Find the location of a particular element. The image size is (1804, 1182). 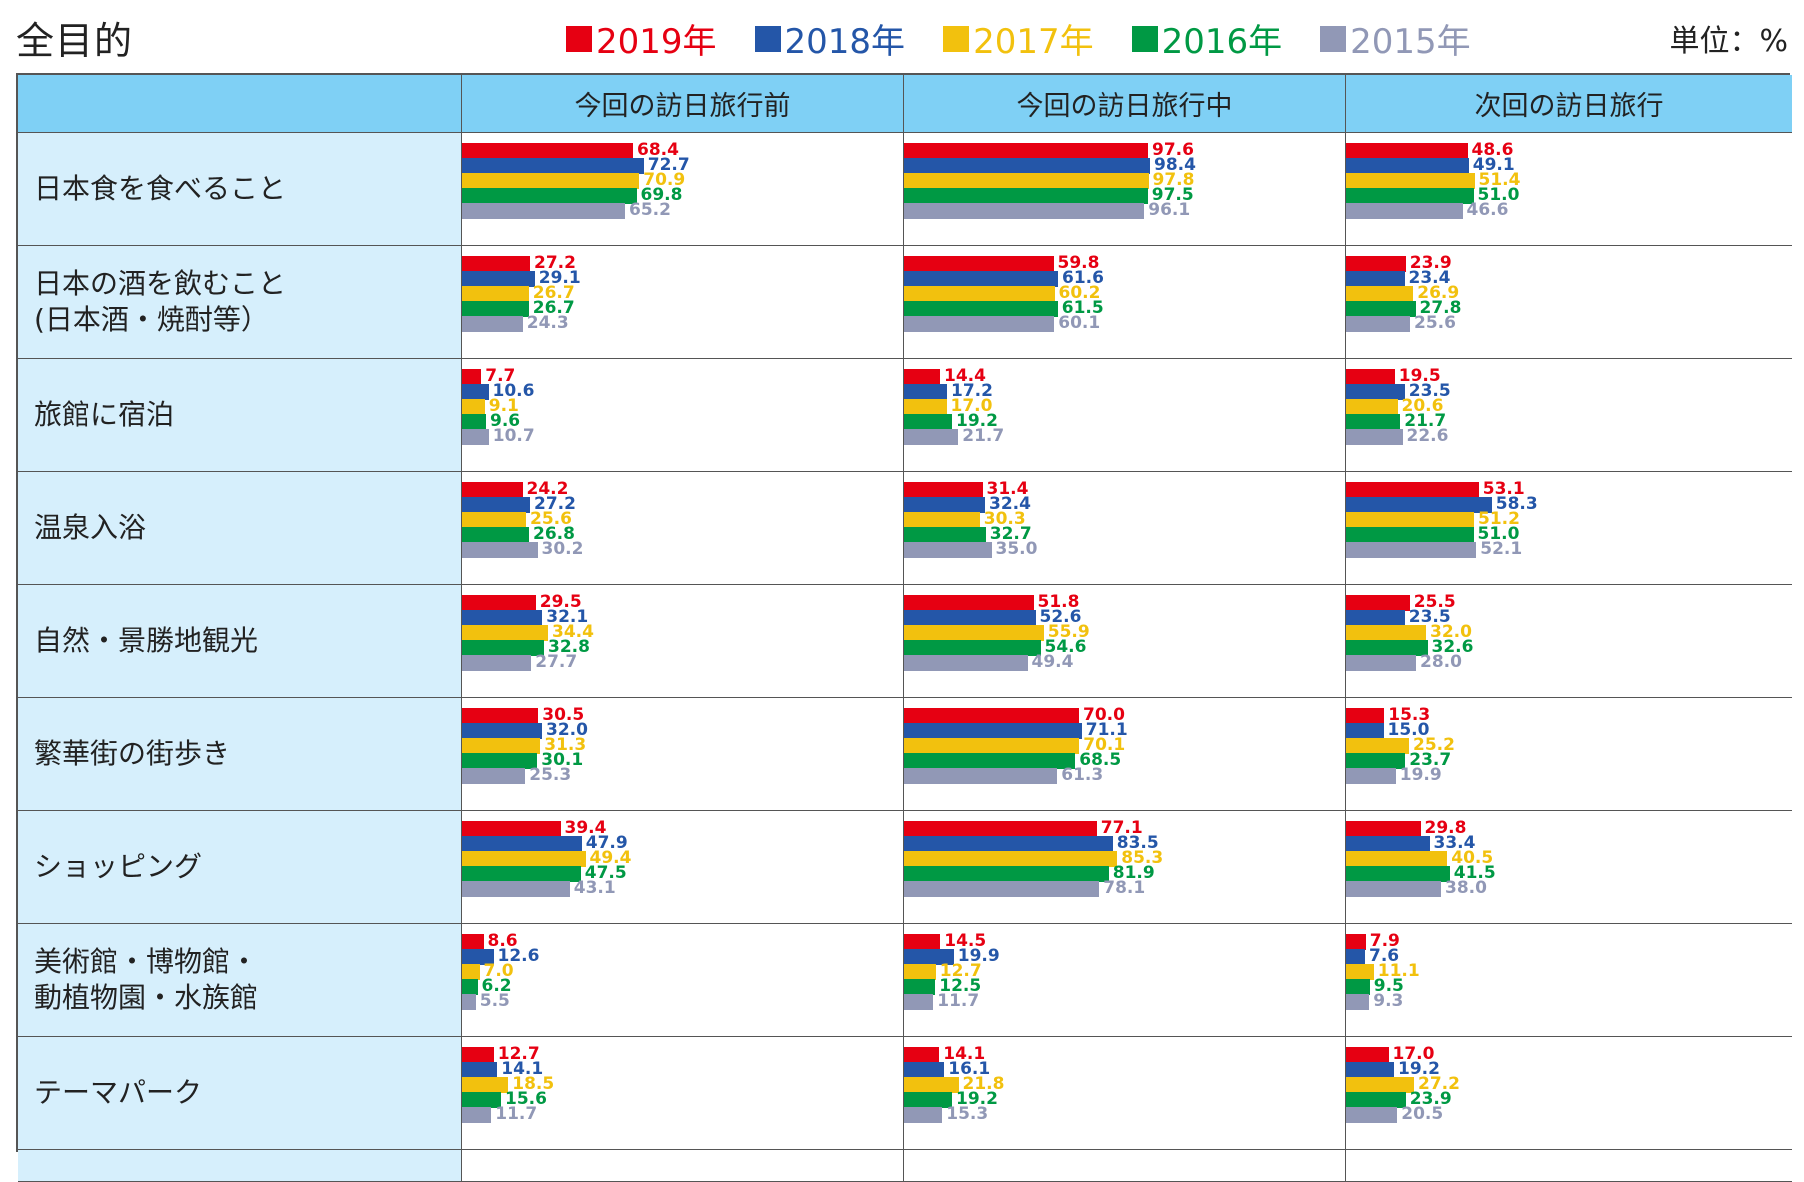

legend-item-2017: 2017年 is located at coordinates (1018, 38).